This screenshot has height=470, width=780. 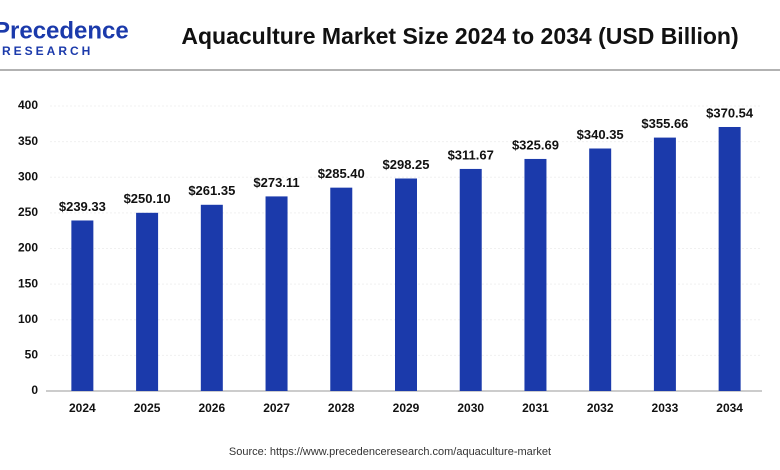 I want to click on x-tick-label: 2024, so click(x=82, y=408).